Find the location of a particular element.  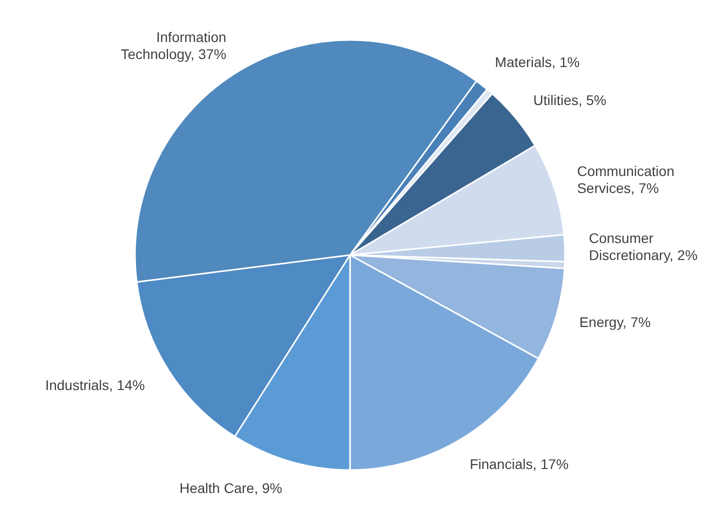

slice-label: Energy, 7% is located at coordinates (615, 323).